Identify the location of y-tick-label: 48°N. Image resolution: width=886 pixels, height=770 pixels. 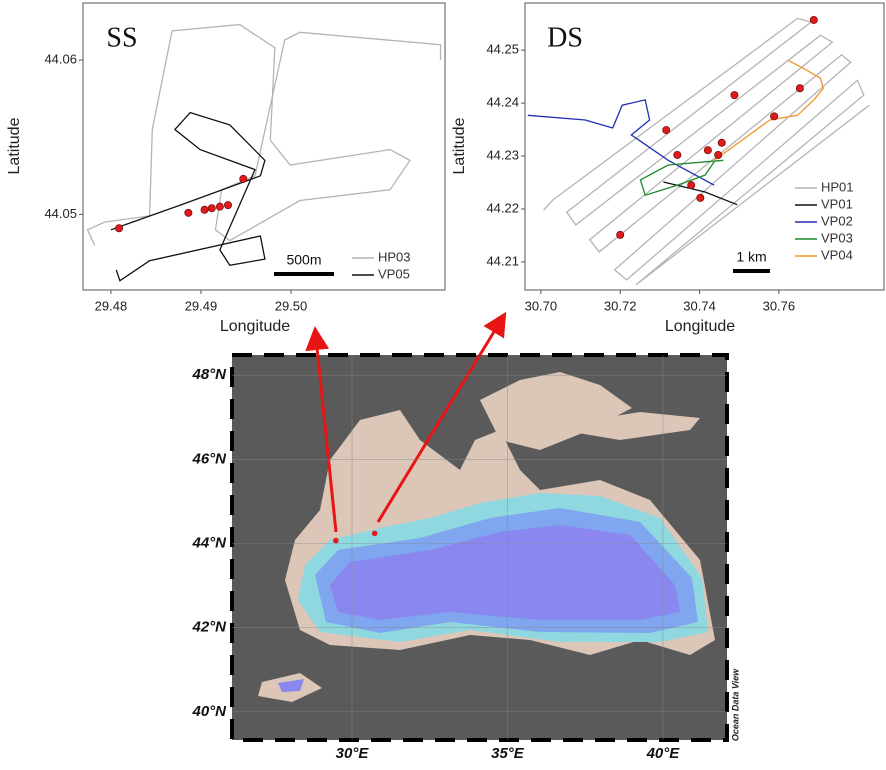
(209, 374).